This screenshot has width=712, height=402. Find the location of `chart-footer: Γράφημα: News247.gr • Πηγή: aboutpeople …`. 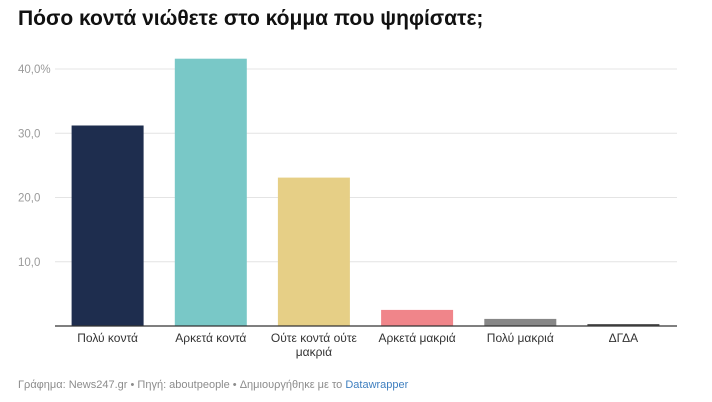

chart-footer: Γράφημα: News247.gr • Πηγή: aboutpeople … is located at coordinates (213, 385).